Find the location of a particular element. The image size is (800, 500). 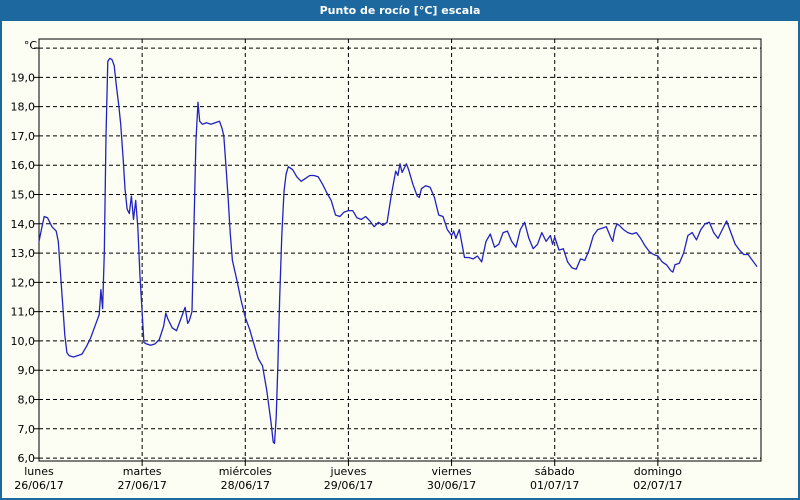

y-tick-label: 13,0 is located at coordinates (23, 253).